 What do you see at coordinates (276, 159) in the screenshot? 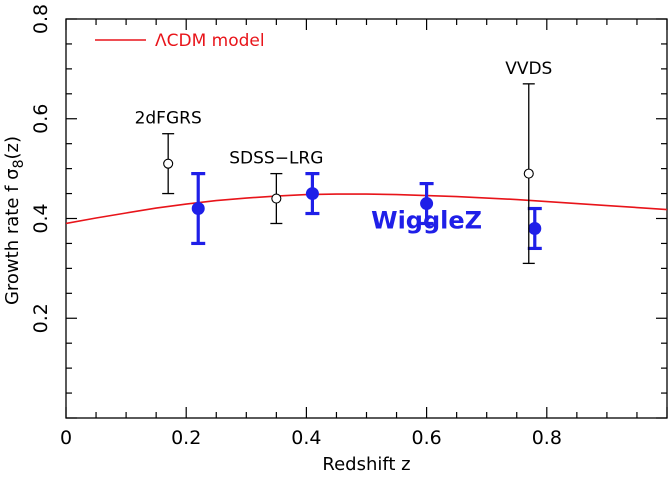
I see `survey-label: SDSS−LRG` at bounding box center [276, 159].